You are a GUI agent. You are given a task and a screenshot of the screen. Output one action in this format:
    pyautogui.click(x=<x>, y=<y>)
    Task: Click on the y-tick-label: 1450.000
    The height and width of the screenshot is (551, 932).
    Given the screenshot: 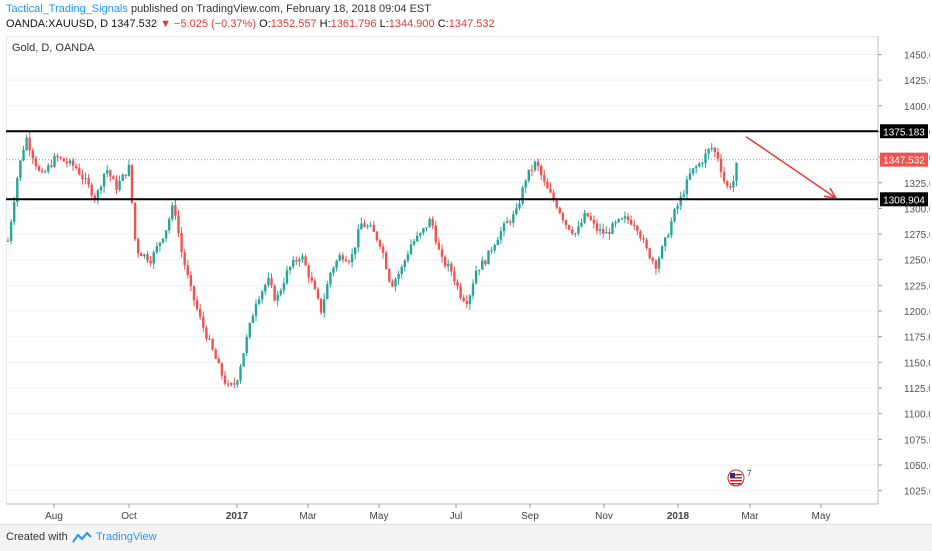 What is the action you would take?
    pyautogui.click(x=917, y=55)
    